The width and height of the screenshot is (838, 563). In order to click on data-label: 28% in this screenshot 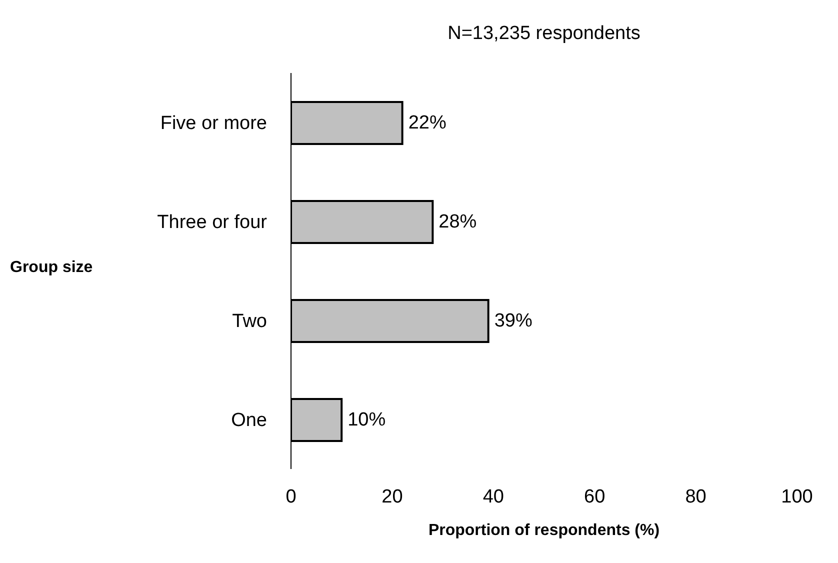, I will do `click(457, 222)`.